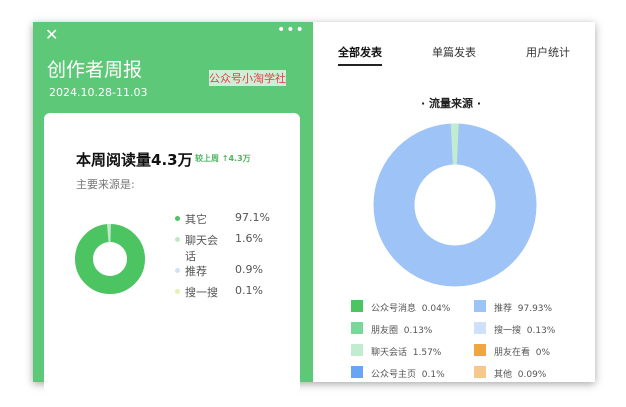 This screenshot has width=626, height=407. I want to click on legend-value: 0%, so click(543, 353).